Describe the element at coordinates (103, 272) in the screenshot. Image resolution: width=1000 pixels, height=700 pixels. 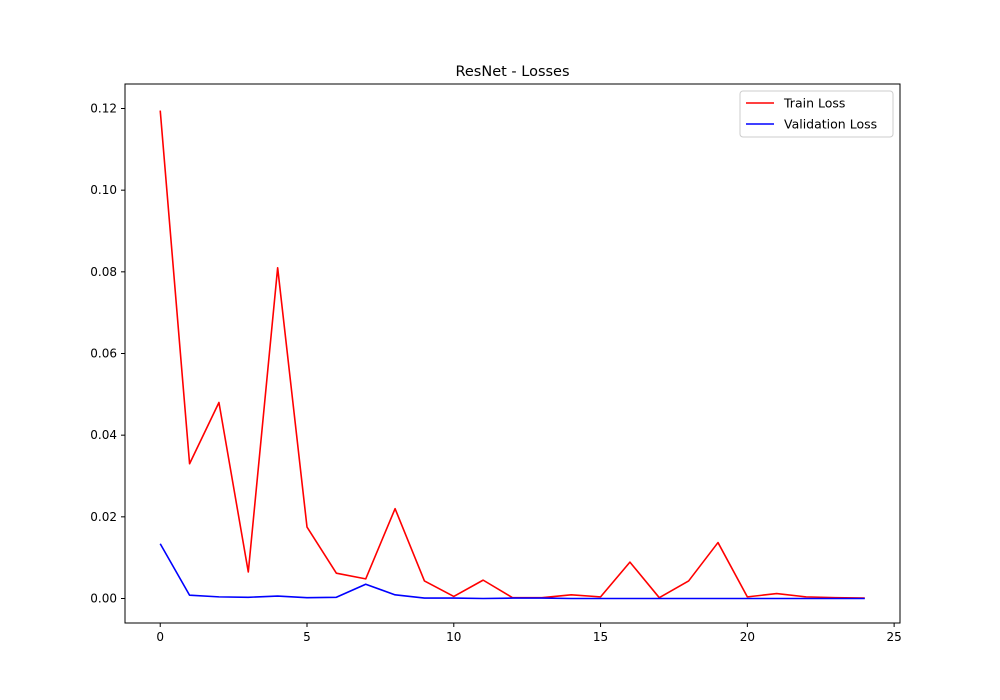
I see `y-tick-label: 0.08` at that location.